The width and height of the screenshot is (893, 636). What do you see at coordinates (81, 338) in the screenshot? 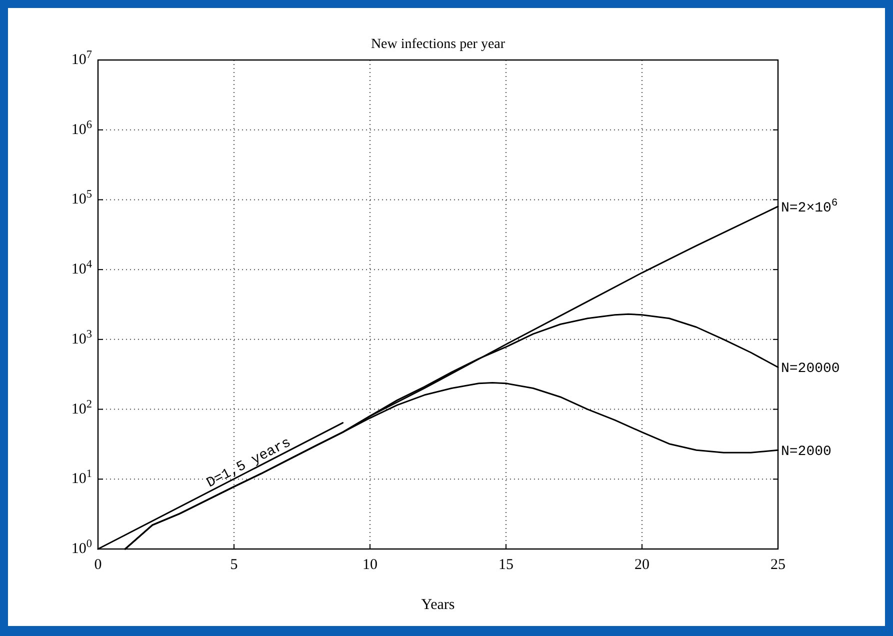
I see `y-tick-label: 10$^{3}$` at bounding box center [81, 338].